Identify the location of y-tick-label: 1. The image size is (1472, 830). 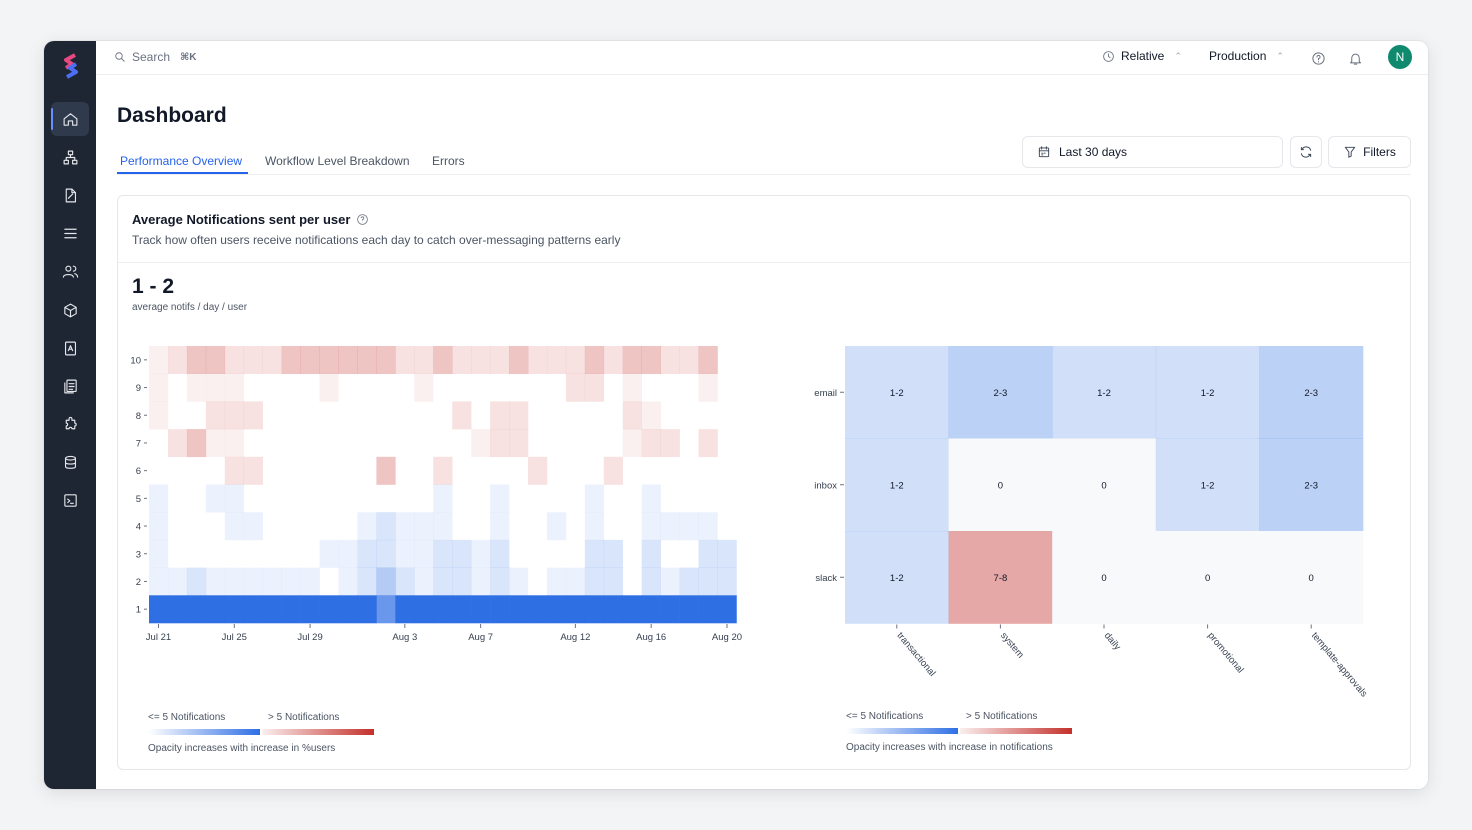
(138, 610).